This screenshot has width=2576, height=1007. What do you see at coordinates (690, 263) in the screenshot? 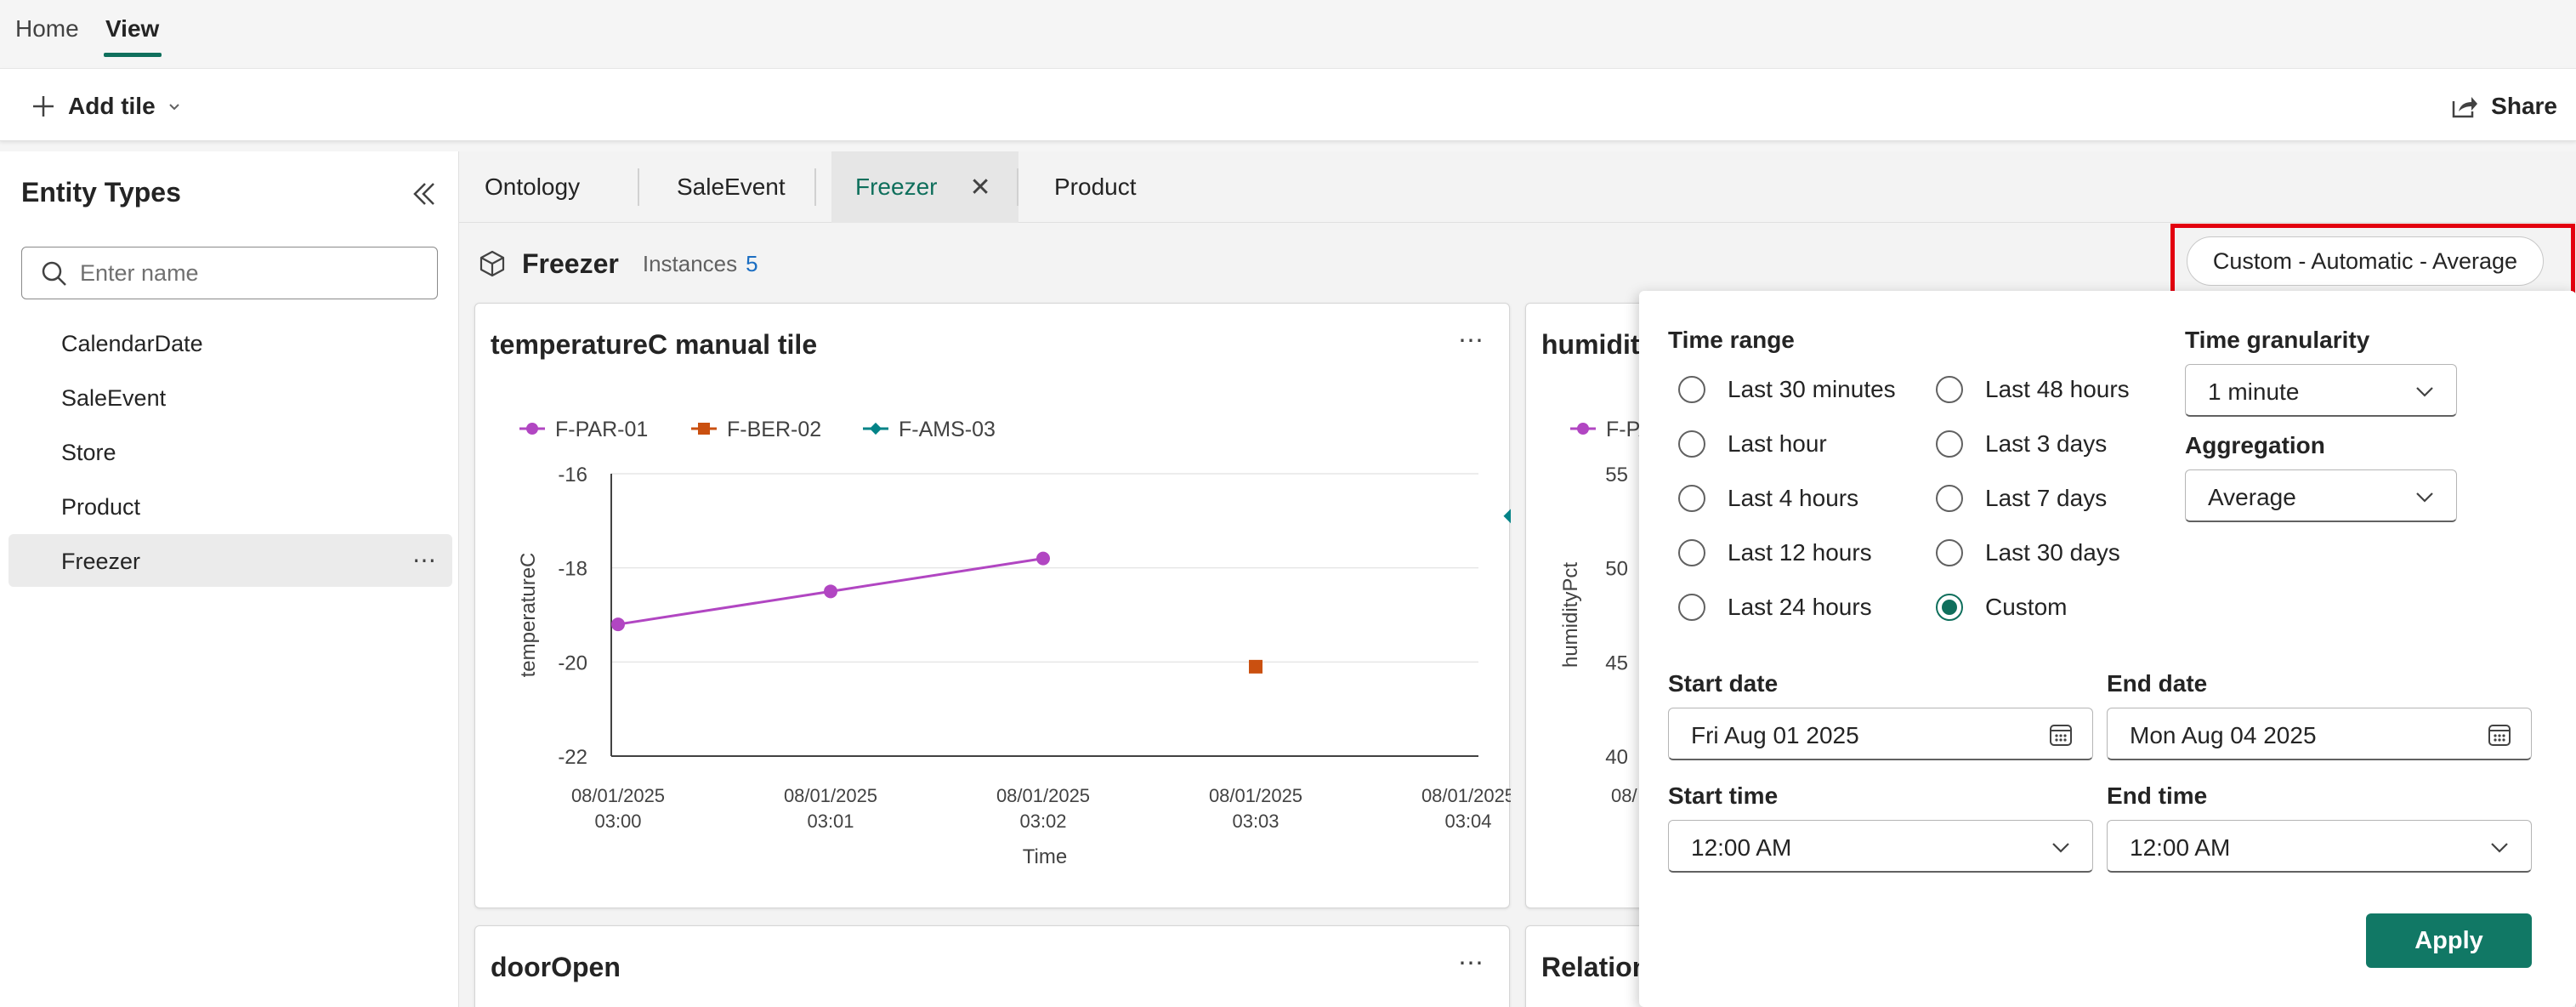
I see `instances-label: Instances` at bounding box center [690, 263].